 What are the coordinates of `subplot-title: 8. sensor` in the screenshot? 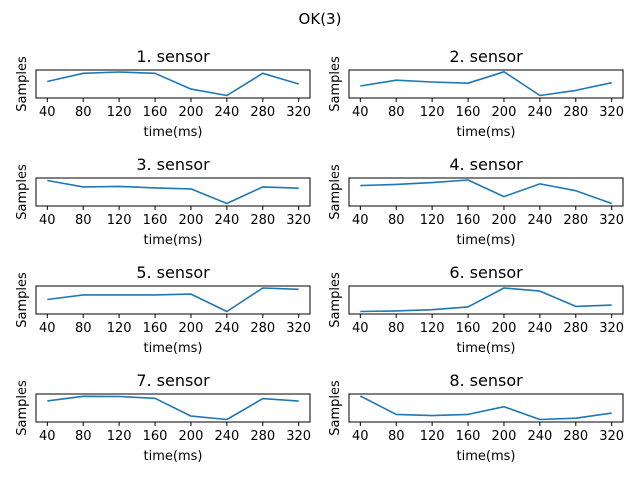 It's located at (486, 380).